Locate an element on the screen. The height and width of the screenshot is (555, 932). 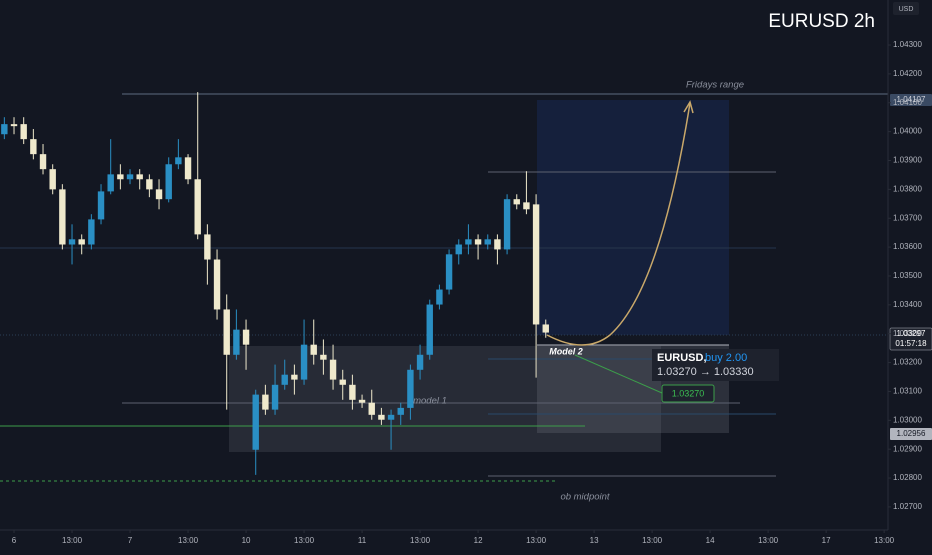
x-tick-label: 6 is located at coordinates (14, 540).